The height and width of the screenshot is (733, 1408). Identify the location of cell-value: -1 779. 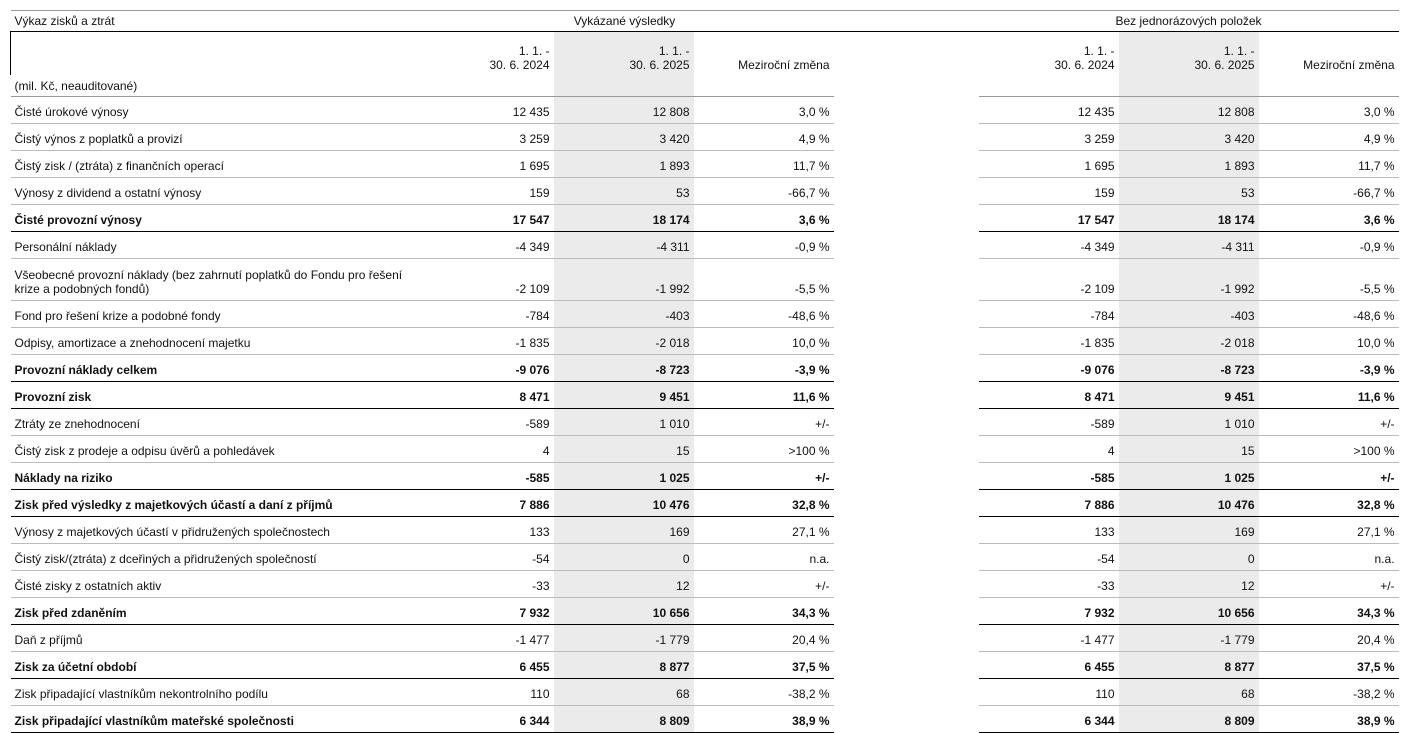
(623, 638).